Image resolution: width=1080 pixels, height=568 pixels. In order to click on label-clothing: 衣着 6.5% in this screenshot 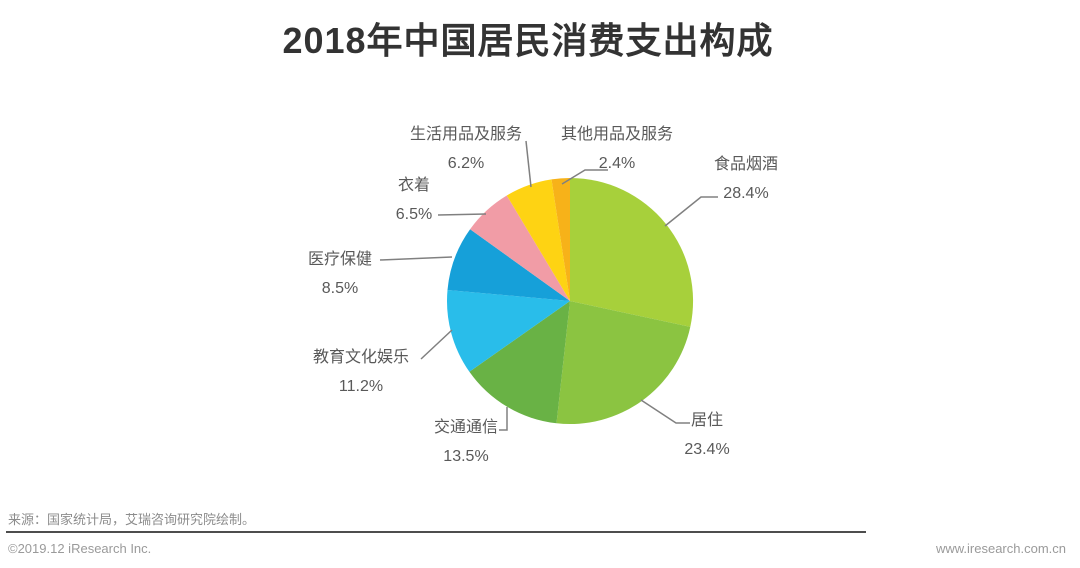, I will do `click(414, 200)`.